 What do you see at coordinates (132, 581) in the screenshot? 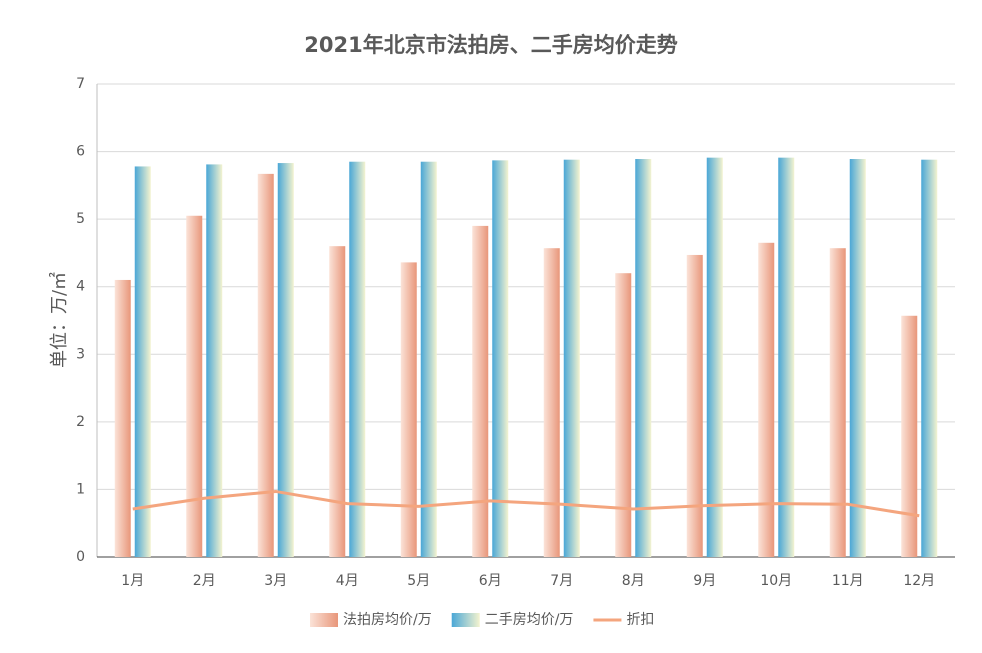
I see `x-tick-label: 1月` at bounding box center [132, 581].